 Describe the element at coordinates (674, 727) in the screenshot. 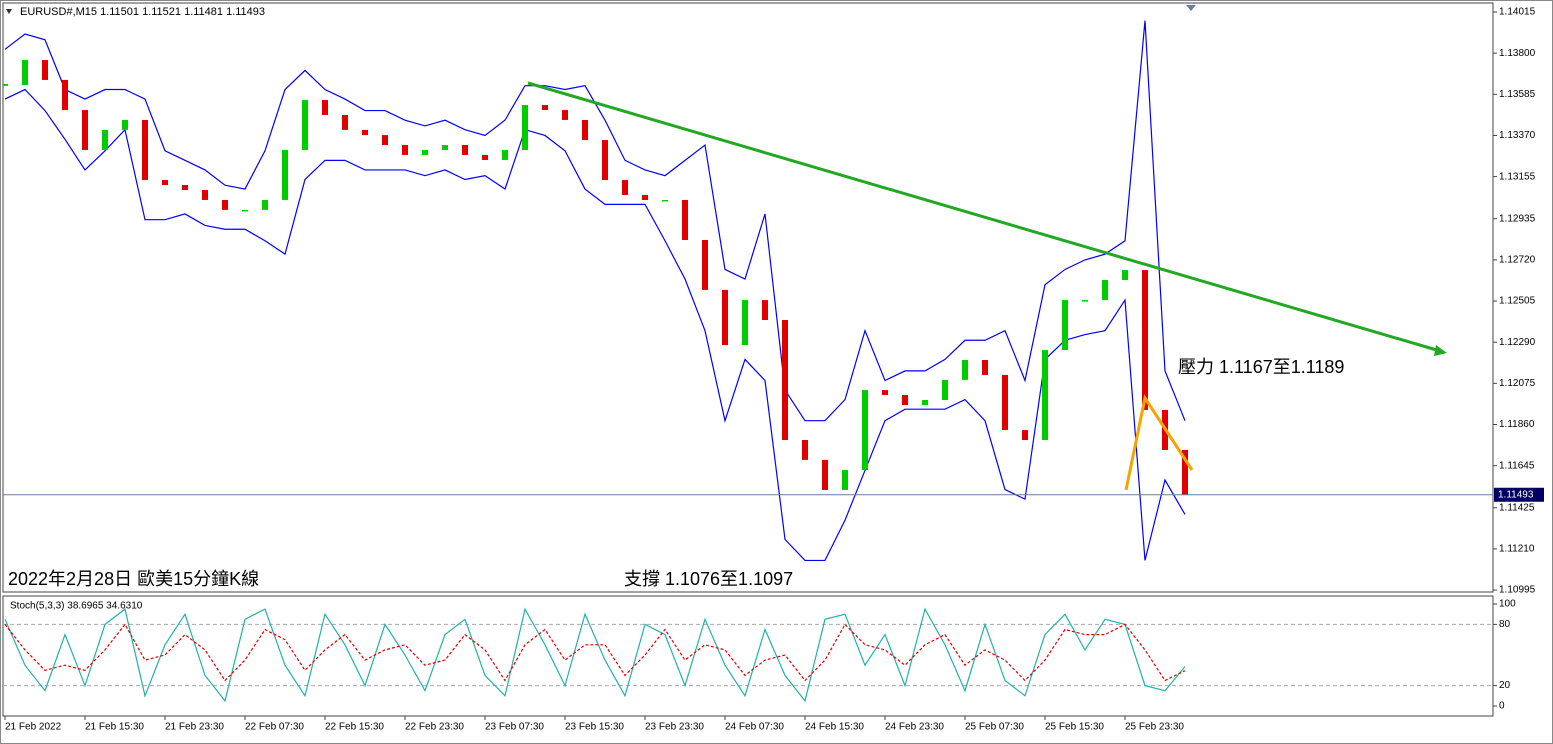

I see `x-tick-label: 23 Feb 23:30` at that location.